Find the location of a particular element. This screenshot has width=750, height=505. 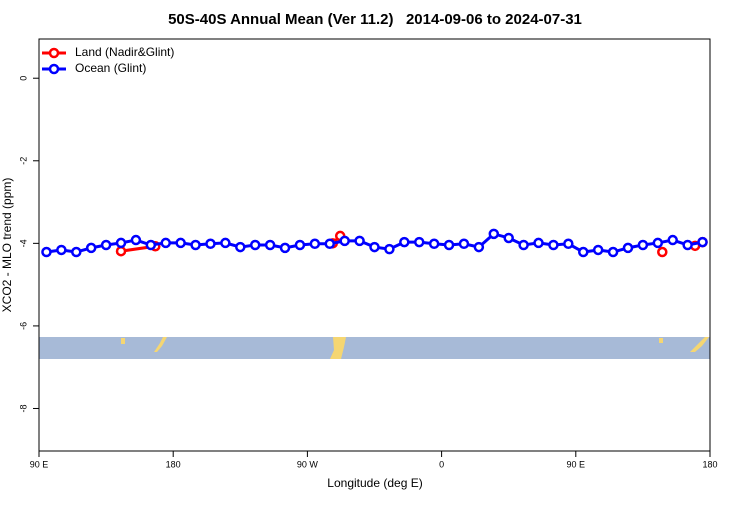

x-tick-label: 0 is located at coordinates (441, 464).